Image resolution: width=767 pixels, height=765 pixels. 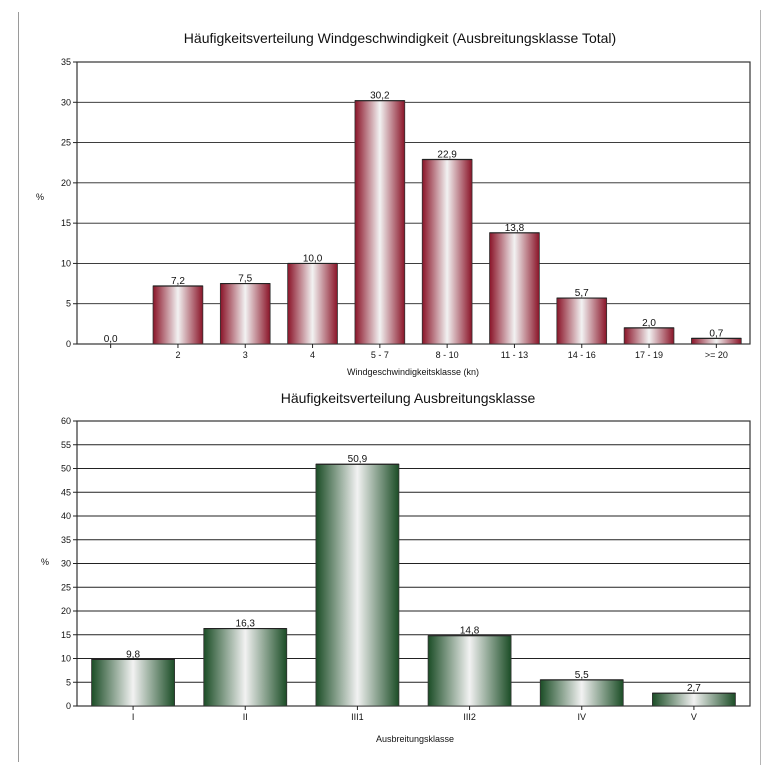 I want to click on stab-y-tick-label: 50, so click(x=66, y=469).